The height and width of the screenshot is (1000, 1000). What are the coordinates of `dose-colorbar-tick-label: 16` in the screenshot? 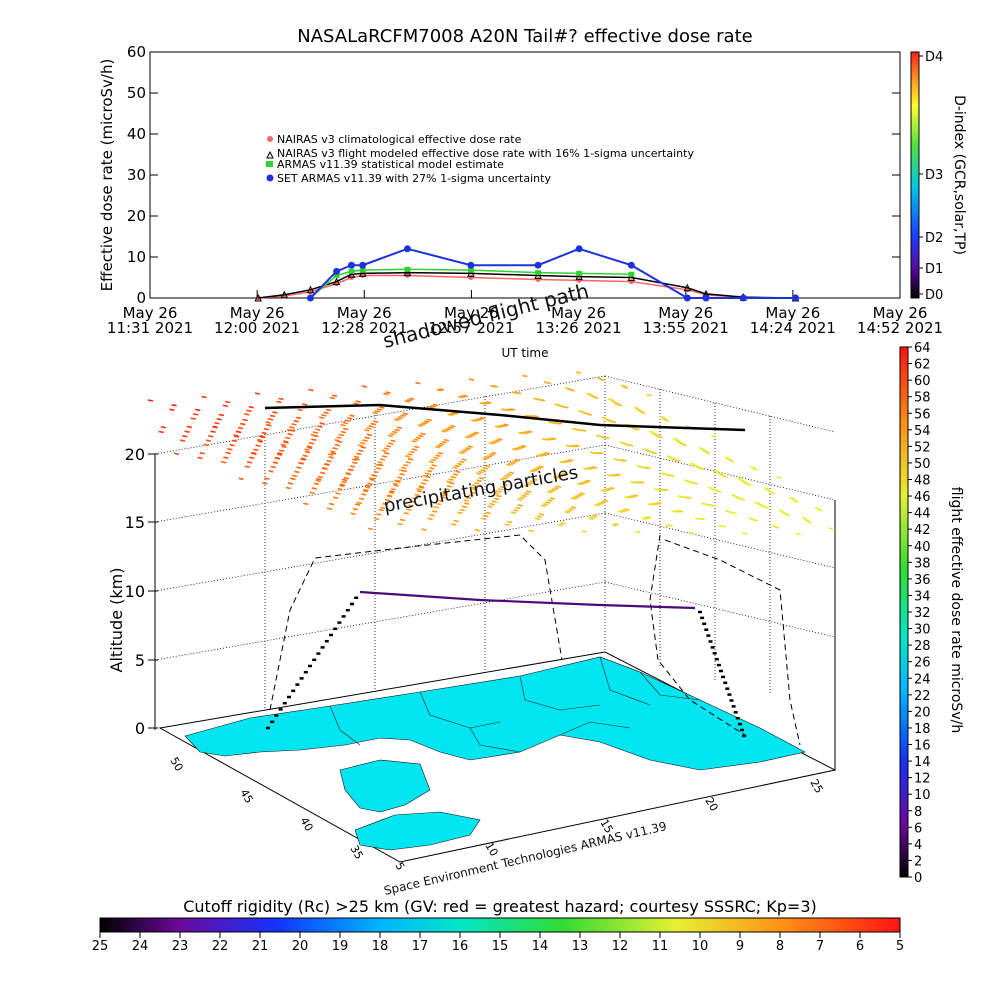 It's located at (922, 746).